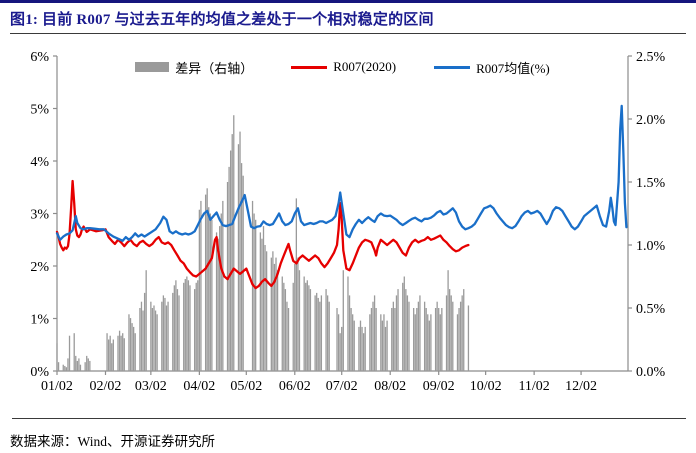 The height and width of the screenshot is (453, 696). What do you see at coordinates (581, 386) in the screenshot?
I see `x-axis-tick-label: 12/02` at bounding box center [581, 386].